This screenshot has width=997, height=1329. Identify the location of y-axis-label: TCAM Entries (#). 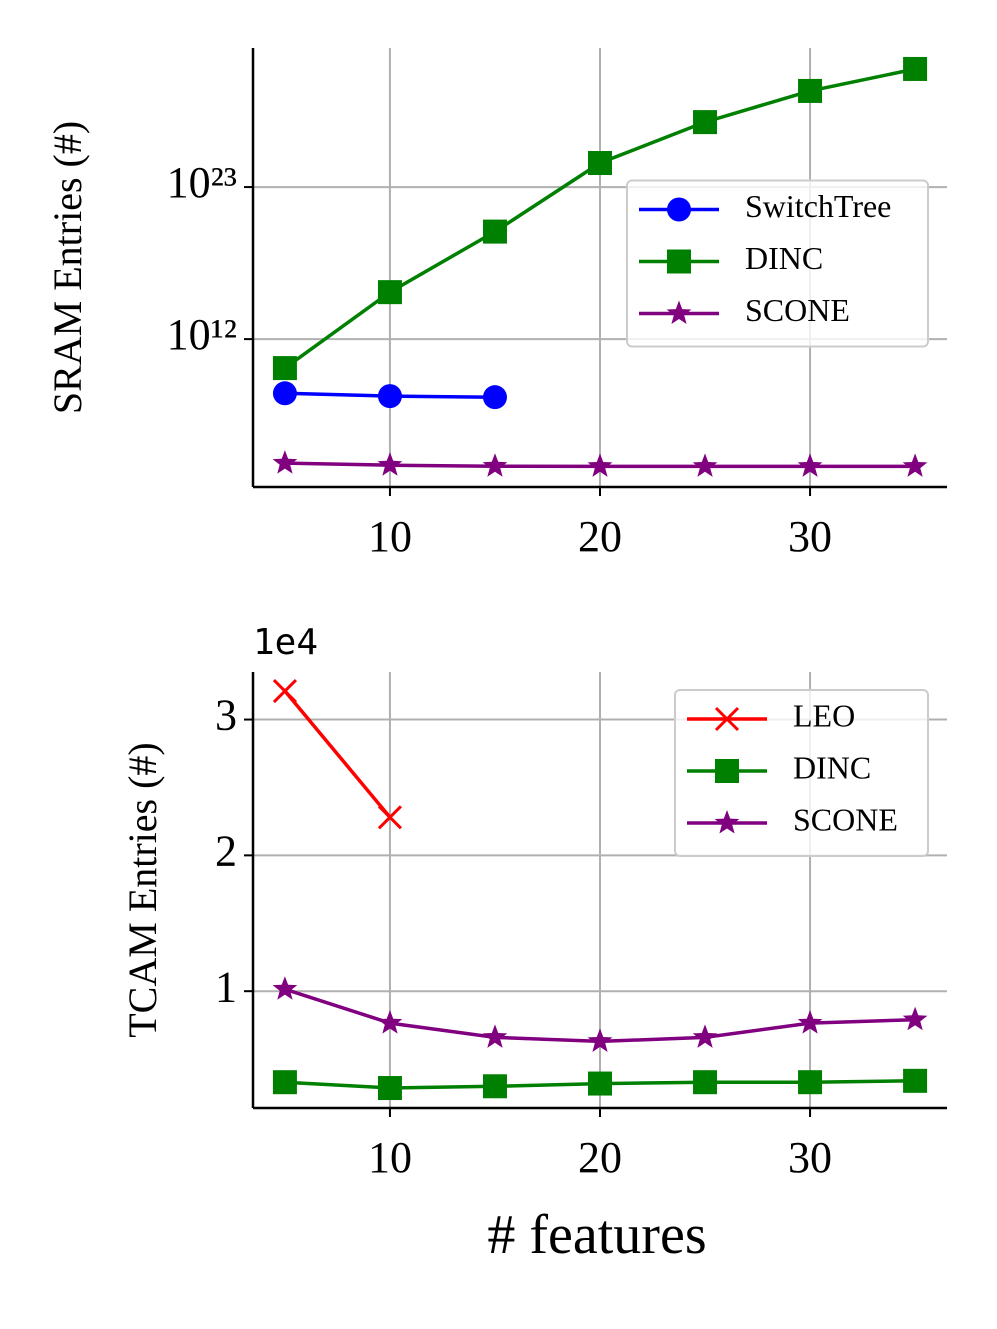
(142, 890).